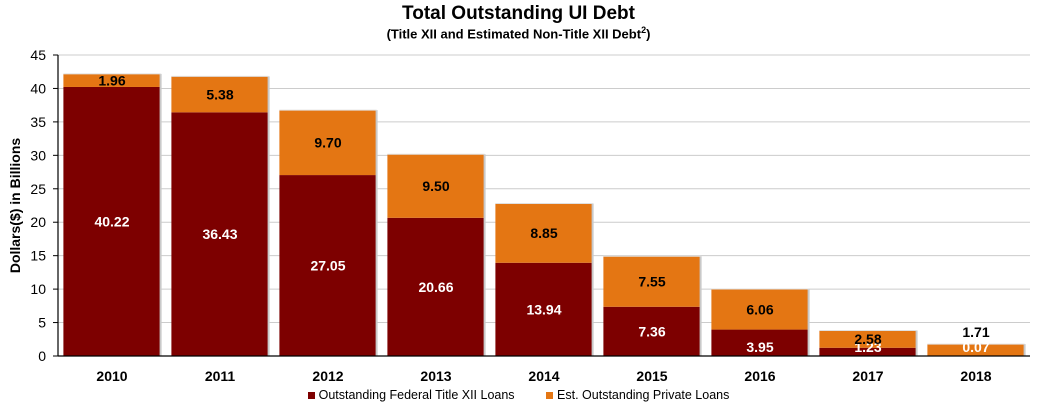 This screenshot has height=407, width=1037. Describe the element at coordinates (111, 376) in the screenshot. I see `x-tick-label: 2010` at that location.